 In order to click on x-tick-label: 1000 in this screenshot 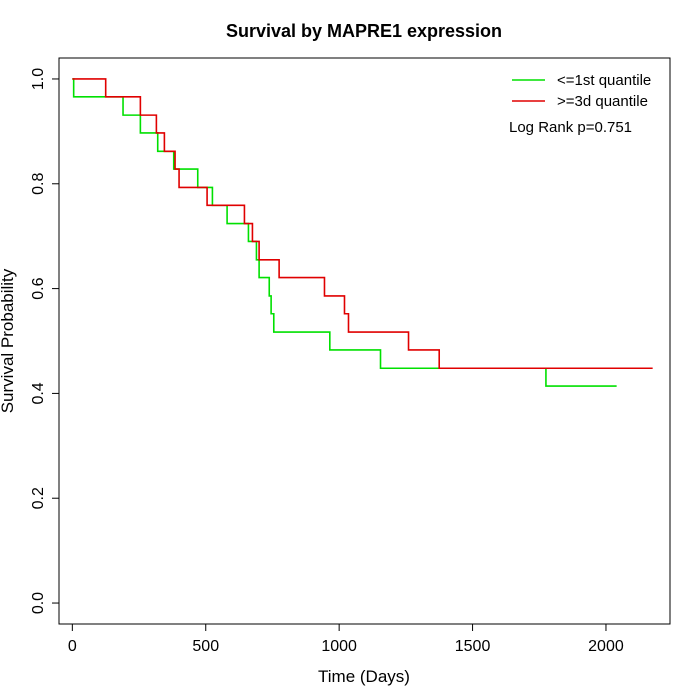, I will do `click(339, 646)`.